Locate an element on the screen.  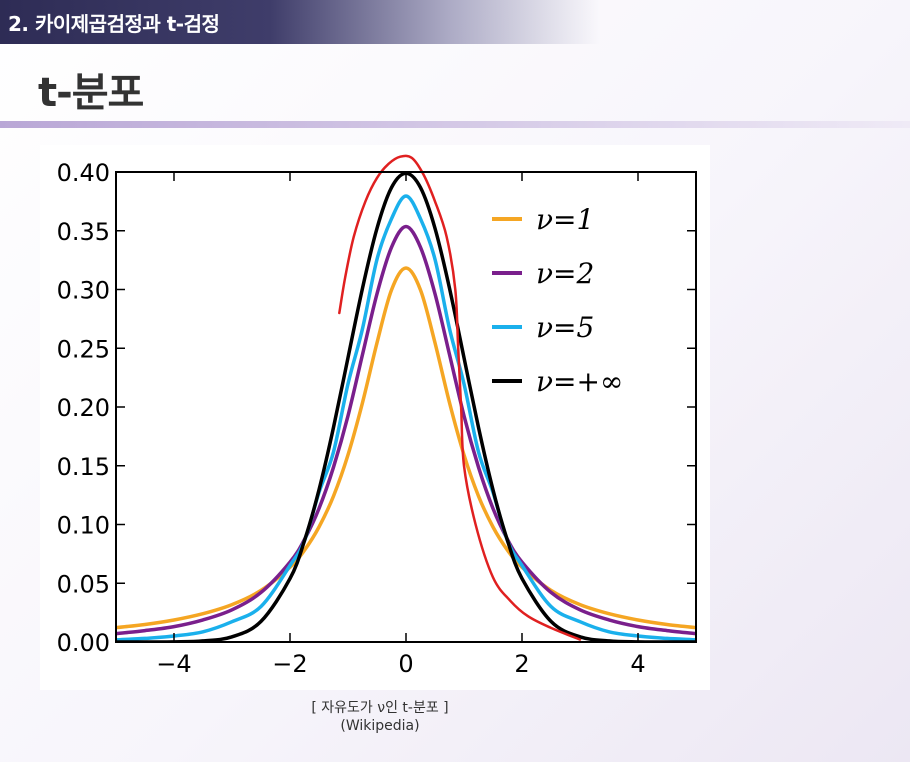
y-tick-label: 0.35 is located at coordinates (83, 232).